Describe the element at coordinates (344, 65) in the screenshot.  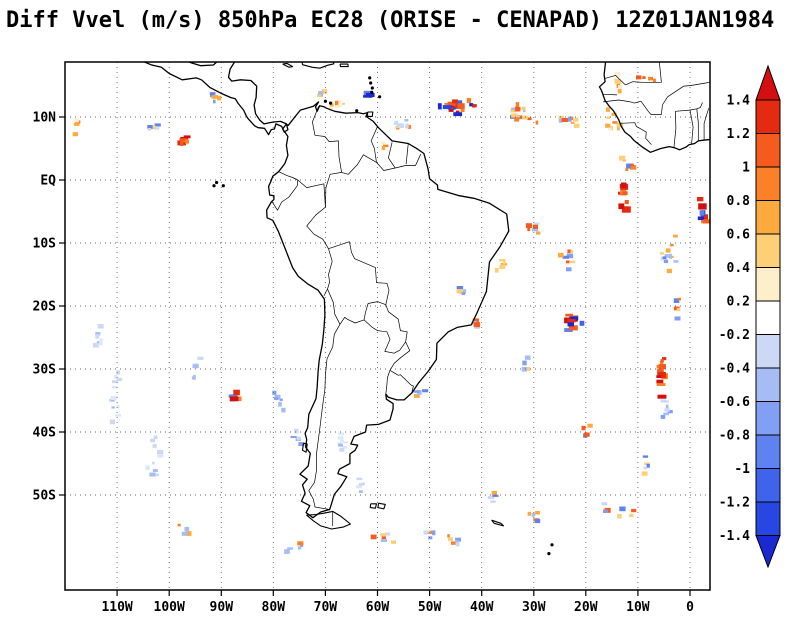
I see `island-outline` at that location.